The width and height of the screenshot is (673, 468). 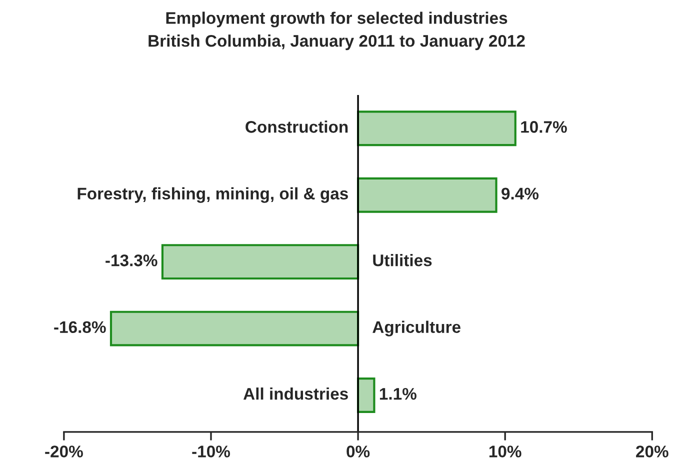 What do you see at coordinates (336, 31) in the screenshot?
I see `chart-title: Employment growth for selected industries British Columbia, January 2011 to January 2012` at bounding box center [336, 31].